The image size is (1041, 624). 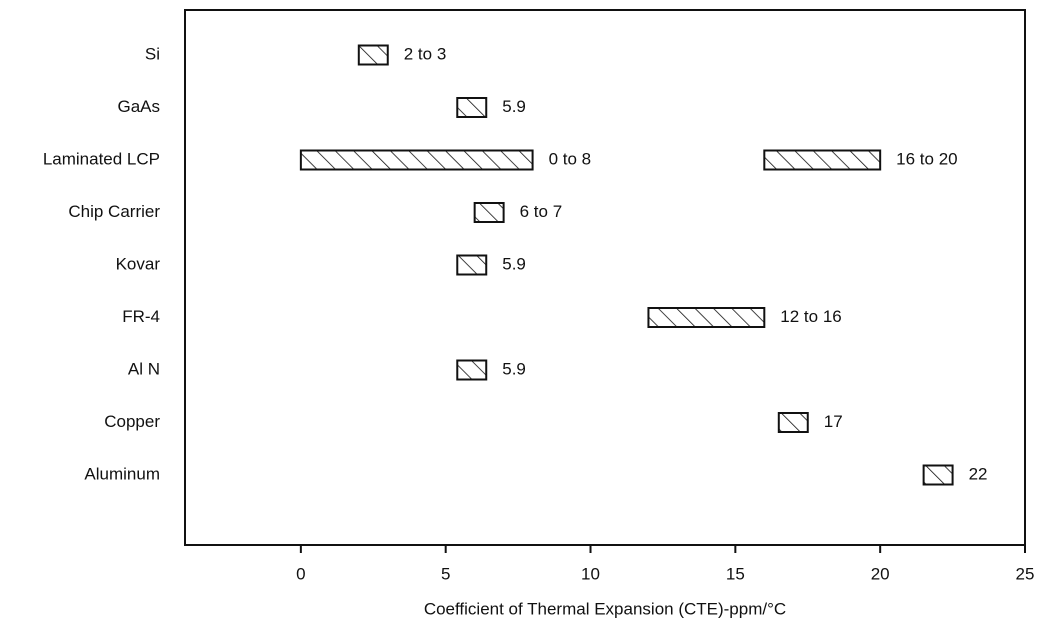 What do you see at coordinates (735, 573) in the screenshot?
I see `x-tick-label: 15` at bounding box center [735, 573].